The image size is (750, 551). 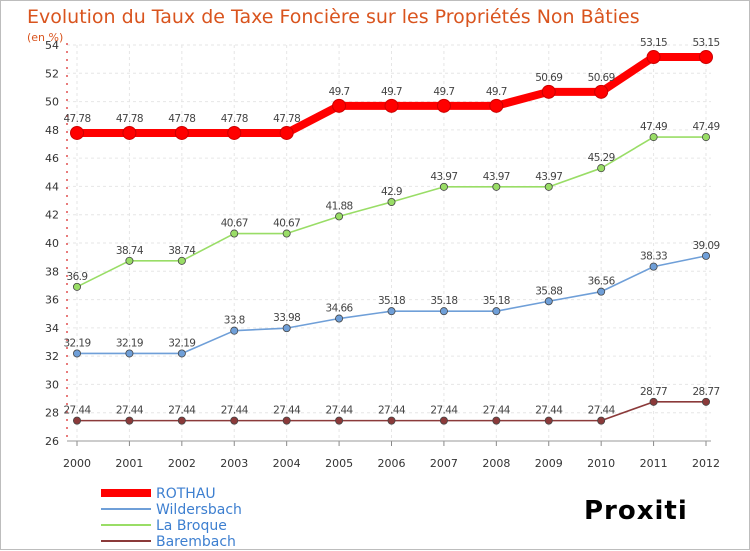 What do you see at coordinates (196, 542) in the screenshot?
I see `legend-label: Barembach` at bounding box center [196, 542].